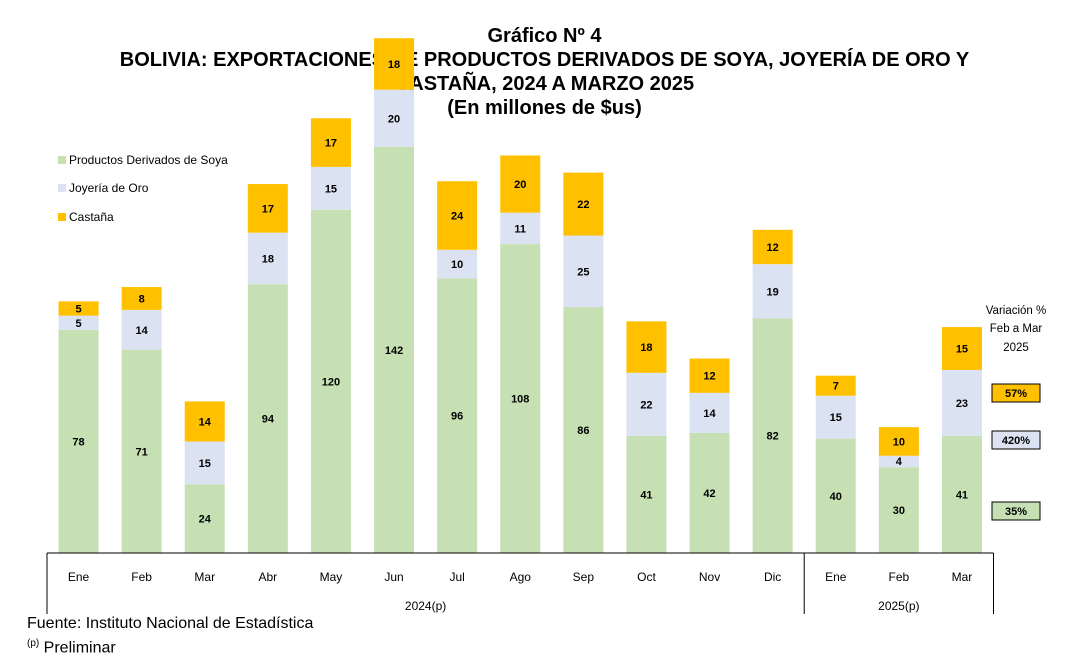 The width and height of the screenshot is (1089, 669). I want to click on title-line-3: CASTAÑA, 2024 A MARZO 2025, so click(544, 84).